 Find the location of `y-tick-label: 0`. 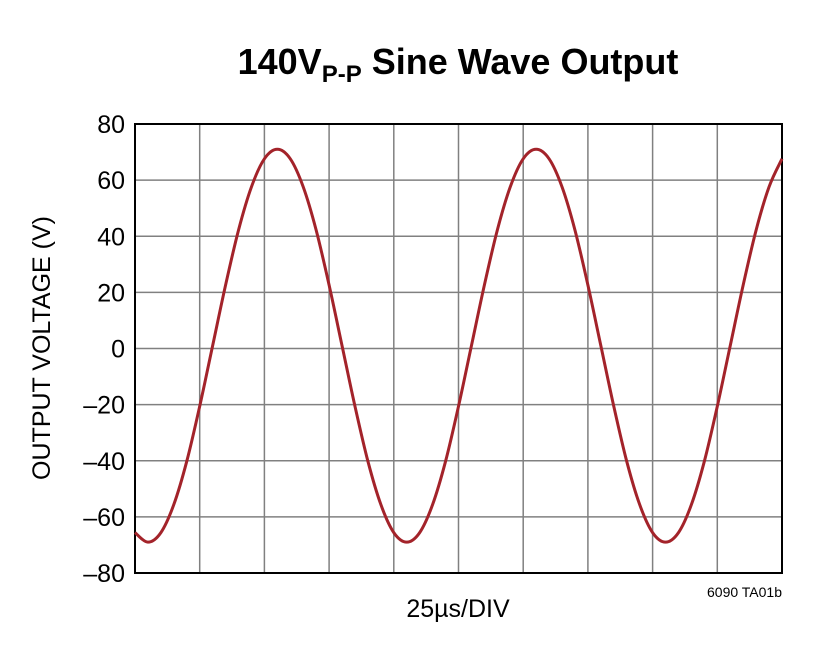

y-tick-label: 0 is located at coordinates (118, 350).